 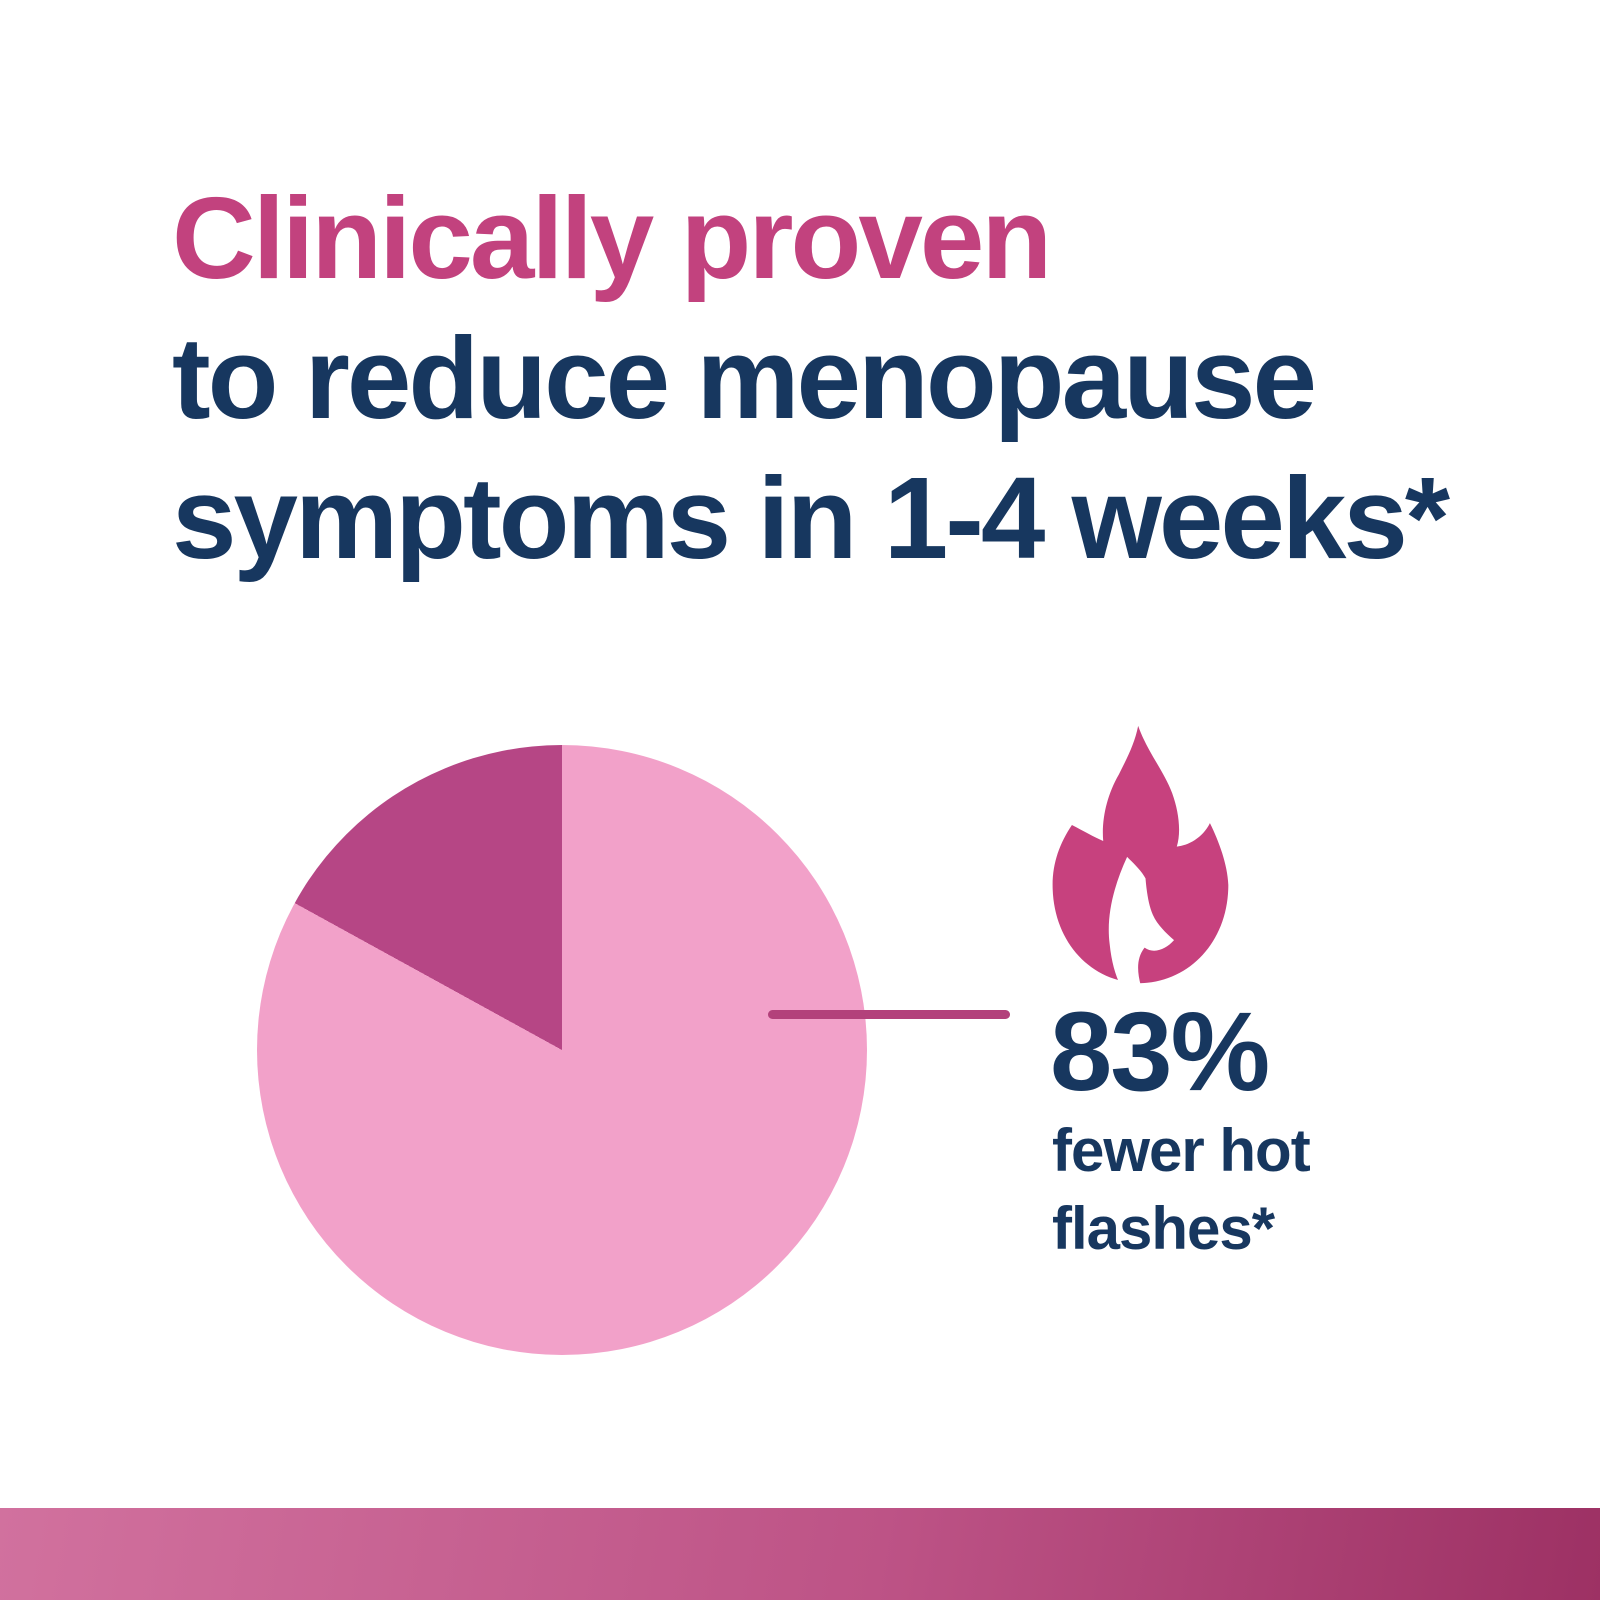 I want to click on headline-line-3: symptoms in 1-4 weeks*, so click(x=811, y=518).